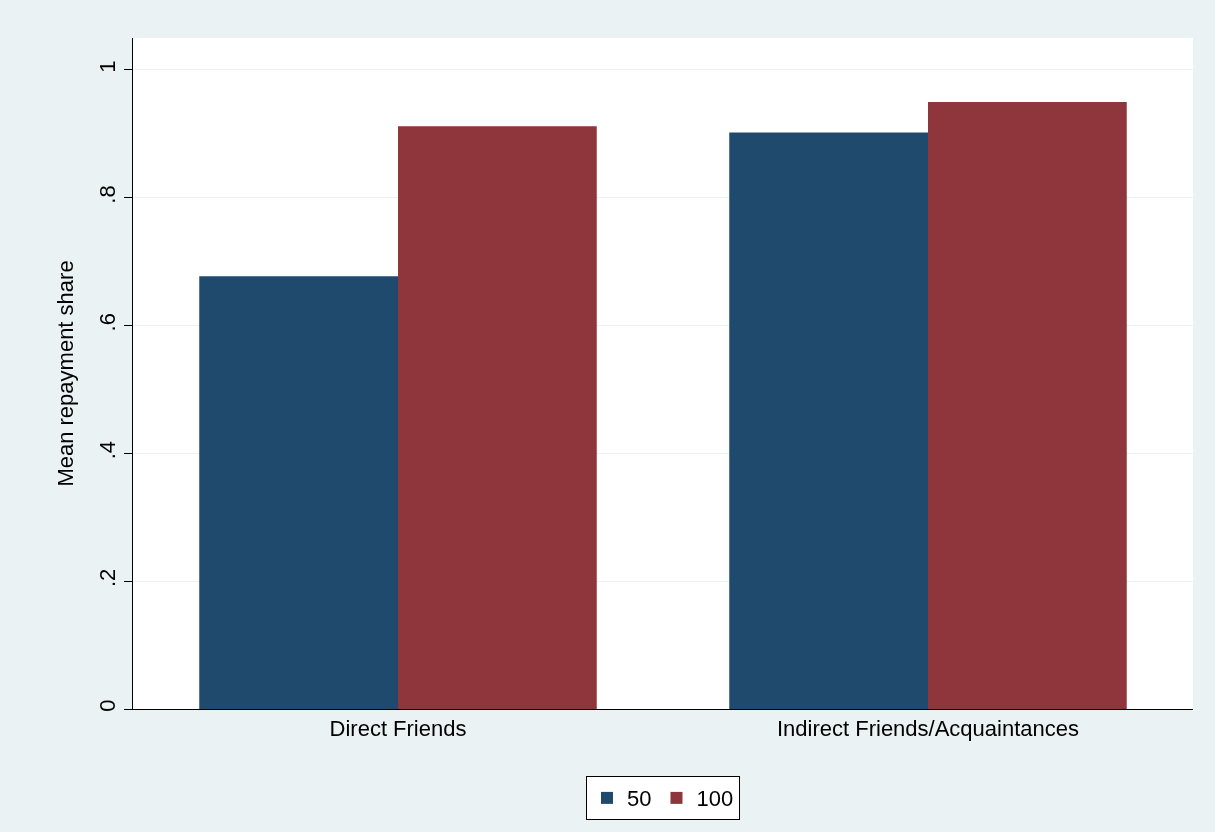  I want to click on y-tick-label: .8, so click(108, 194).